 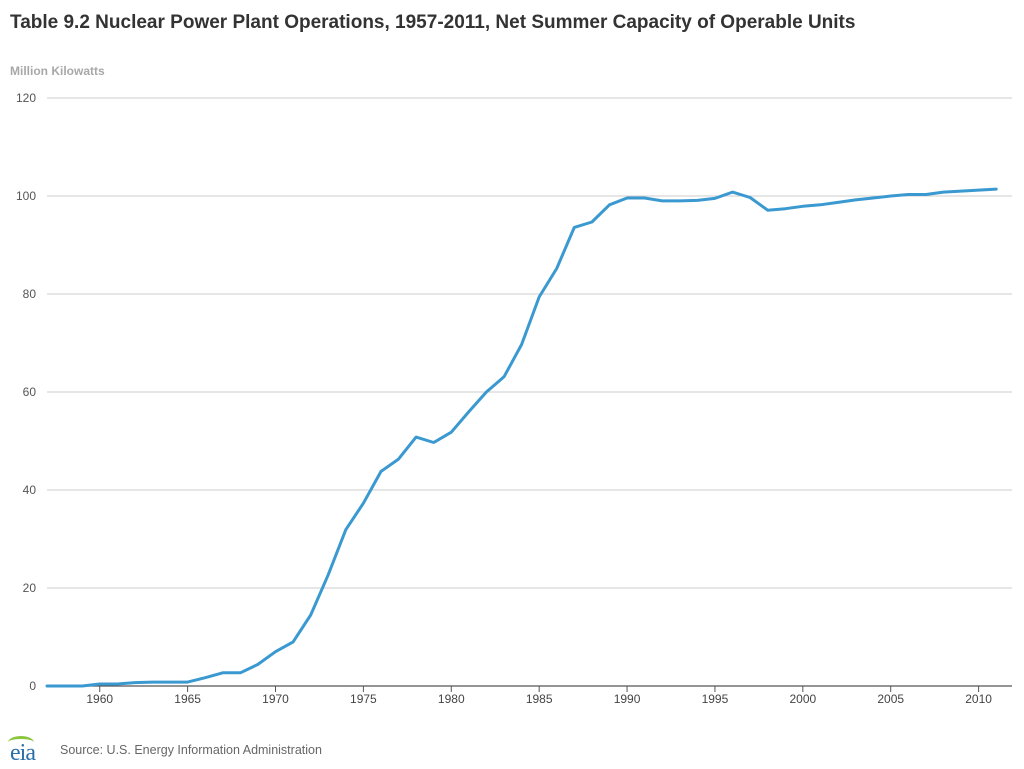 What do you see at coordinates (802, 699) in the screenshot?
I see `x-tick-label: 2000` at bounding box center [802, 699].